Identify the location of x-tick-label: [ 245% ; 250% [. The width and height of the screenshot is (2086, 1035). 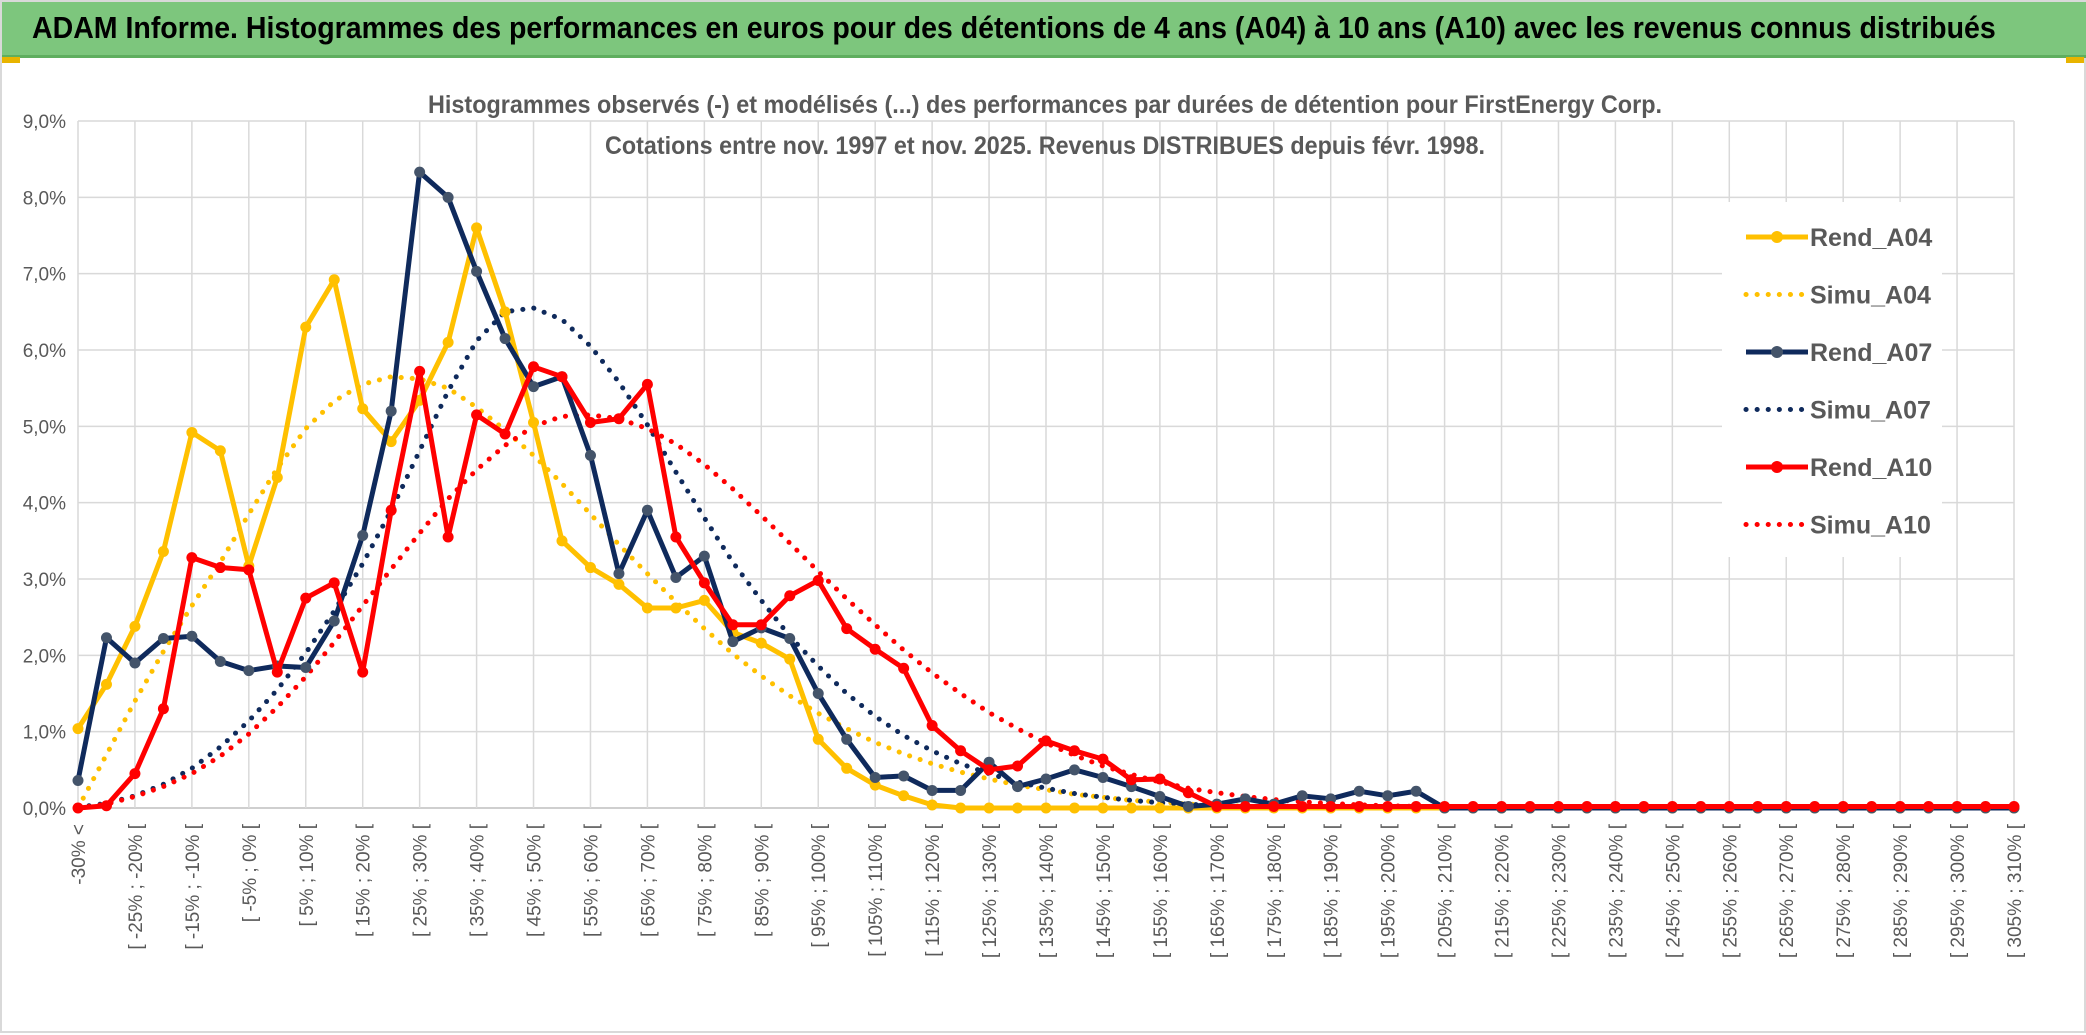
(1673, 890).